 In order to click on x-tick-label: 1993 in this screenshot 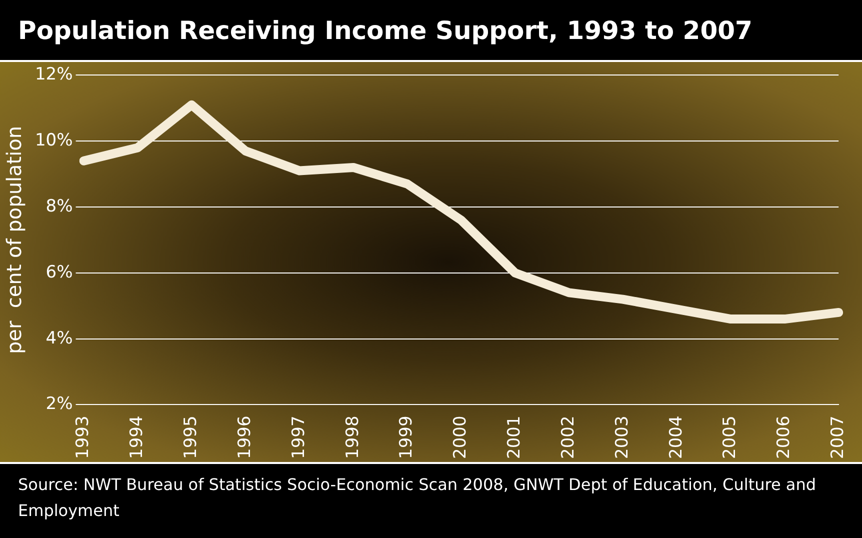, I will do `click(83, 437)`.